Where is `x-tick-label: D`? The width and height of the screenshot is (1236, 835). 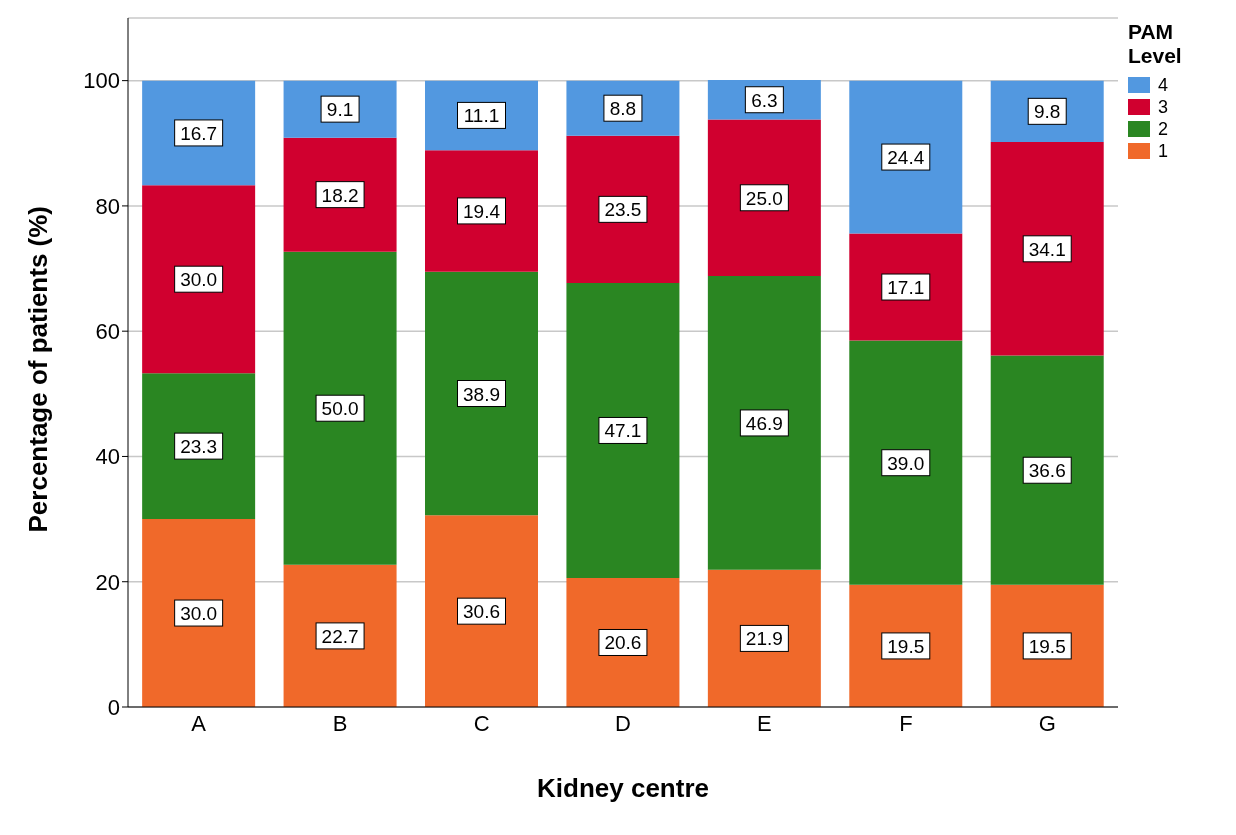 x-tick-label: D is located at coordinates (623, 723).